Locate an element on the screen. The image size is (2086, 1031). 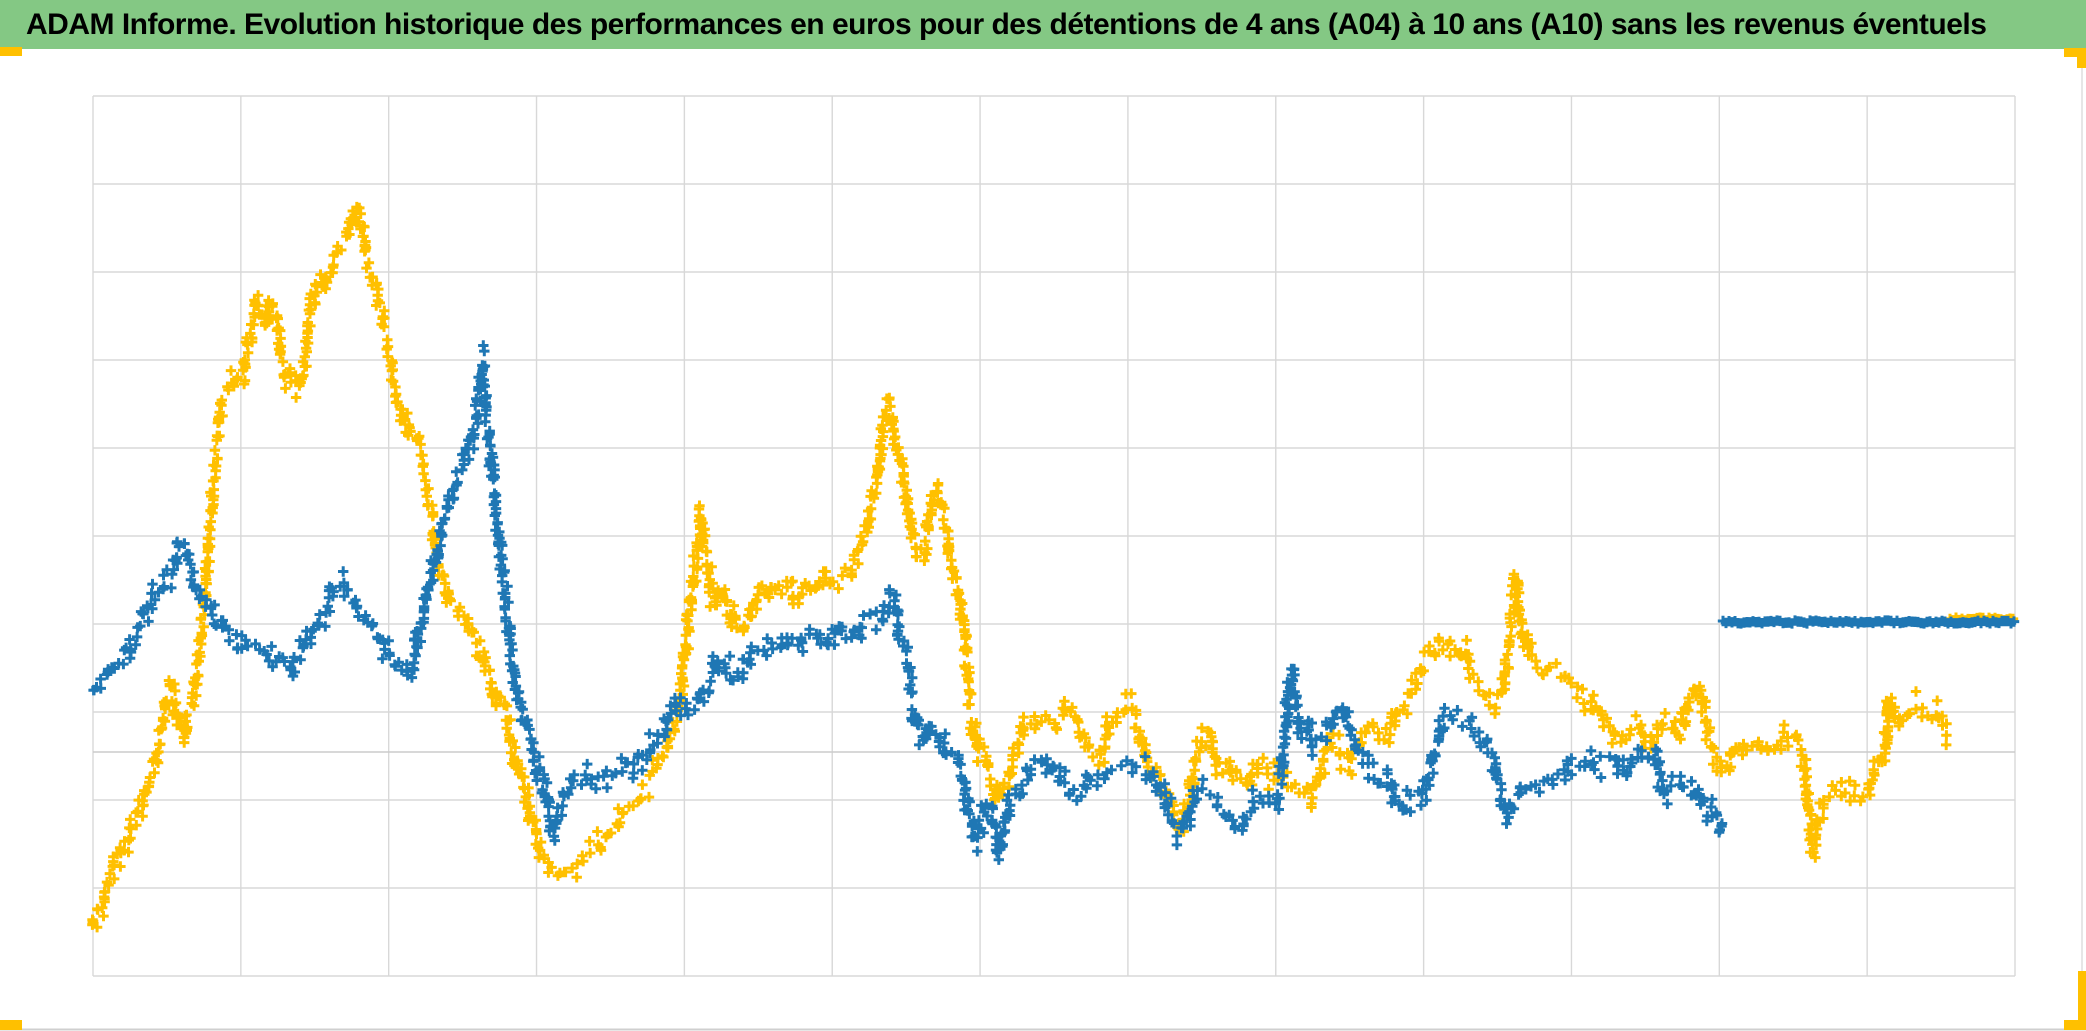
accent-top-right-h is located at coordinates (2075, 52).